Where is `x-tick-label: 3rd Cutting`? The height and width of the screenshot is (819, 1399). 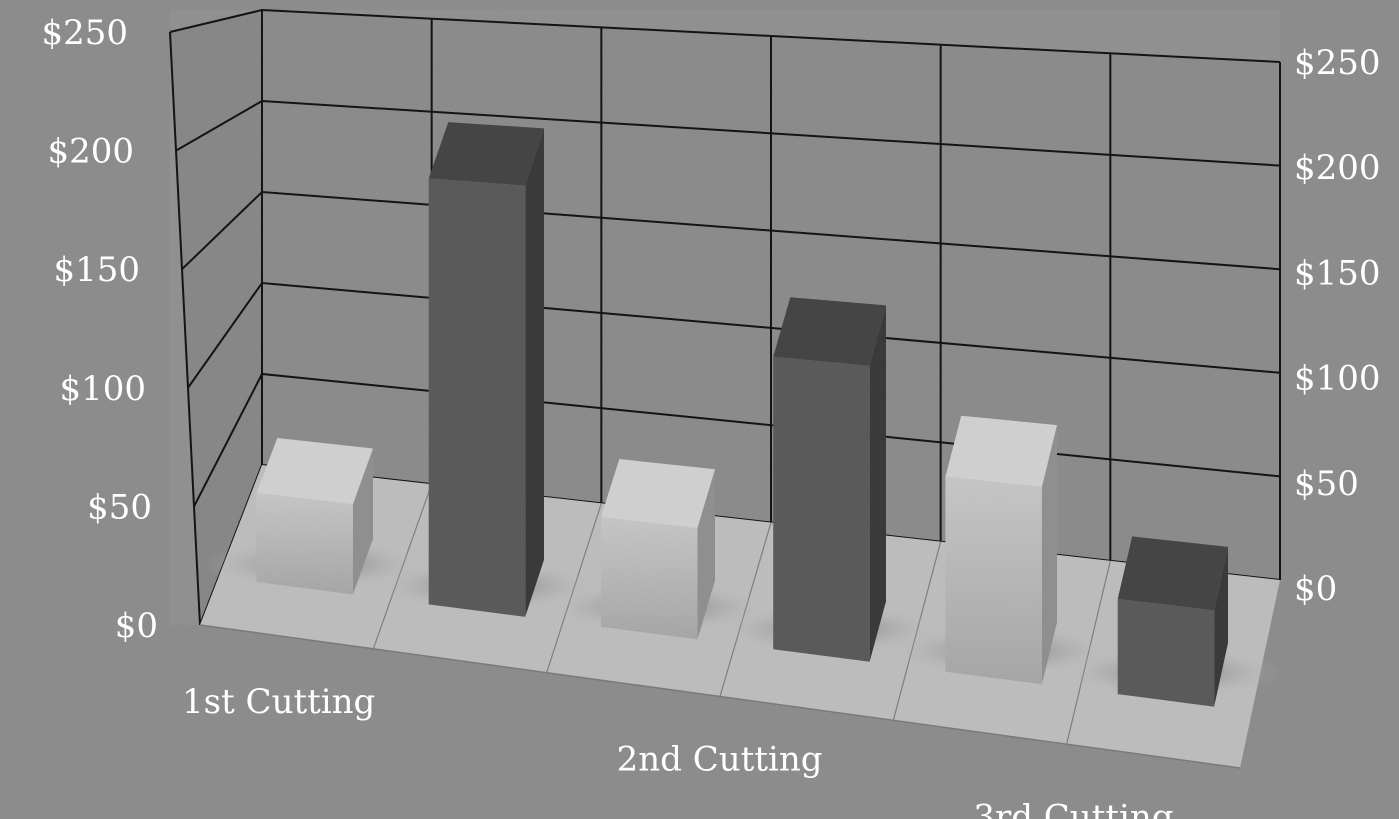 x-tick-label: 3rd Cutting is located at coordinates (1073, 808).